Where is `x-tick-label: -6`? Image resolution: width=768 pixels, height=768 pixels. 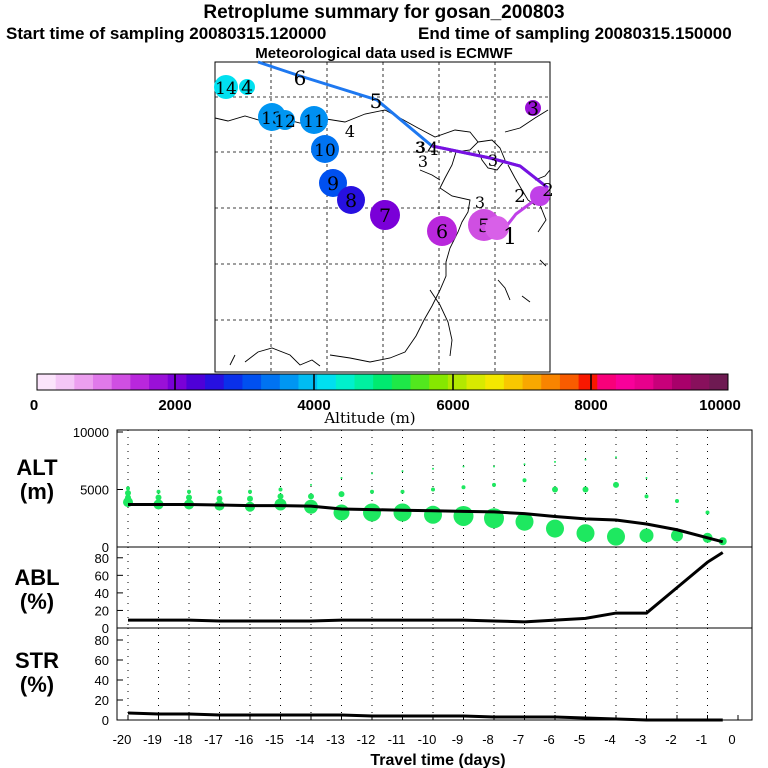 x-tick-label: -6 is located at coordinates (549, 739).